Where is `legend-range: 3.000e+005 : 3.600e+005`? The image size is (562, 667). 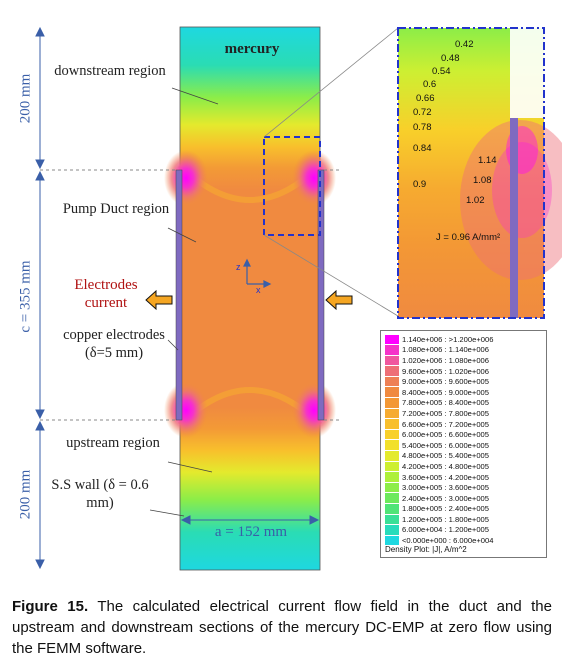
legend-range: 3.000e+005 : 3.600e+005 is located at coordinates (445, 488).